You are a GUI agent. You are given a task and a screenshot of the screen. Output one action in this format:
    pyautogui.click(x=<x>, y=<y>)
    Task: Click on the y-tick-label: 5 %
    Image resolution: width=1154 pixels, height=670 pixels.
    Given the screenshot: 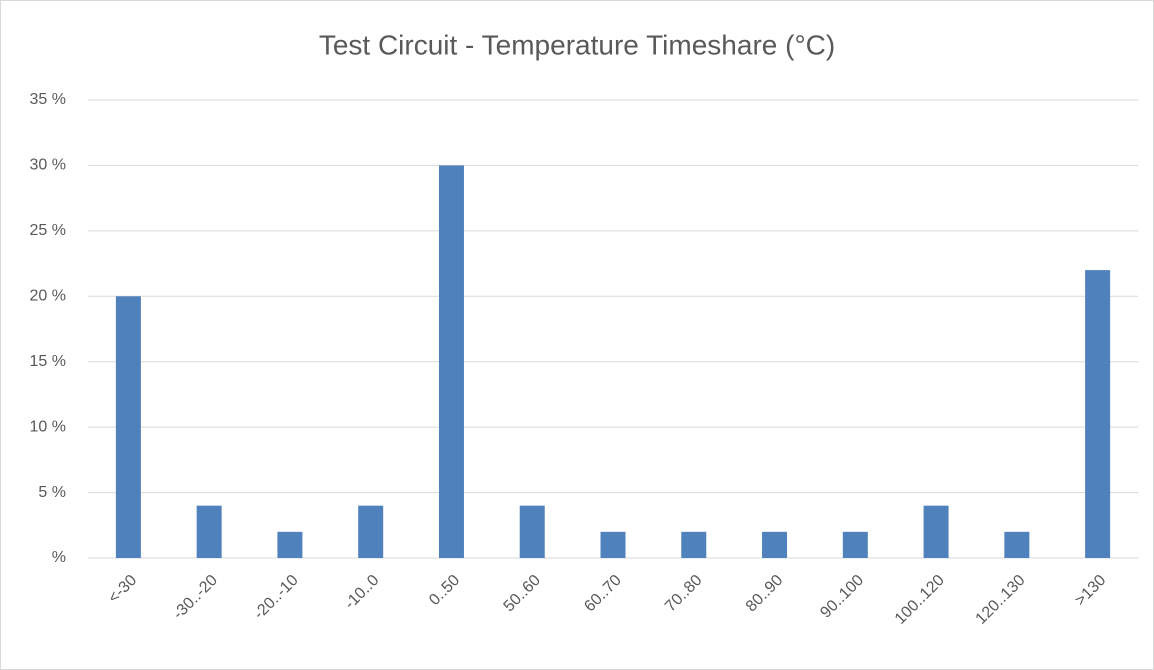 What is the action you would take?
    pyautogui.click(x=52, y=492)
    